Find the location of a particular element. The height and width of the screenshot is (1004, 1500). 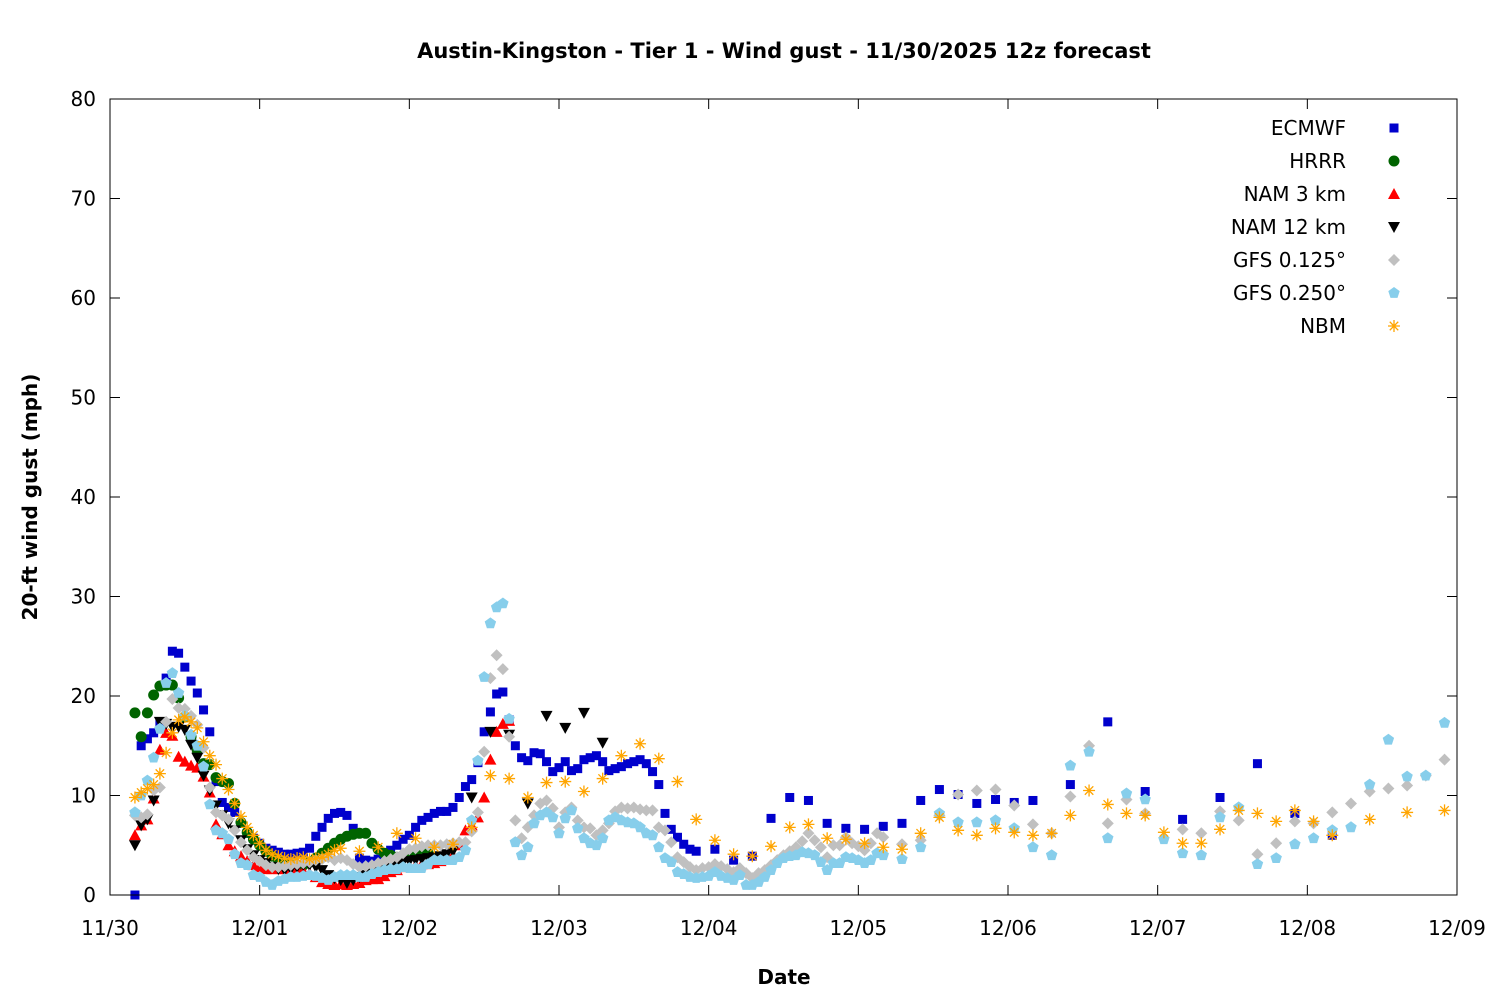

y-tick-label: 80 is located at coordinates (83, 99).